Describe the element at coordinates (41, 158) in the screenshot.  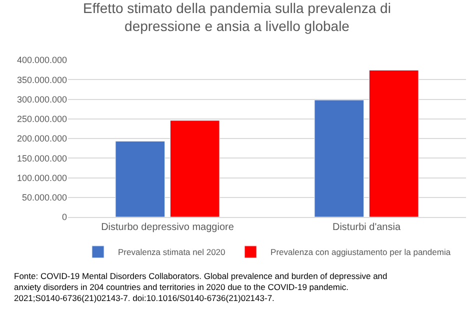
I see `y-tick-label: 150.000.000` at that location.